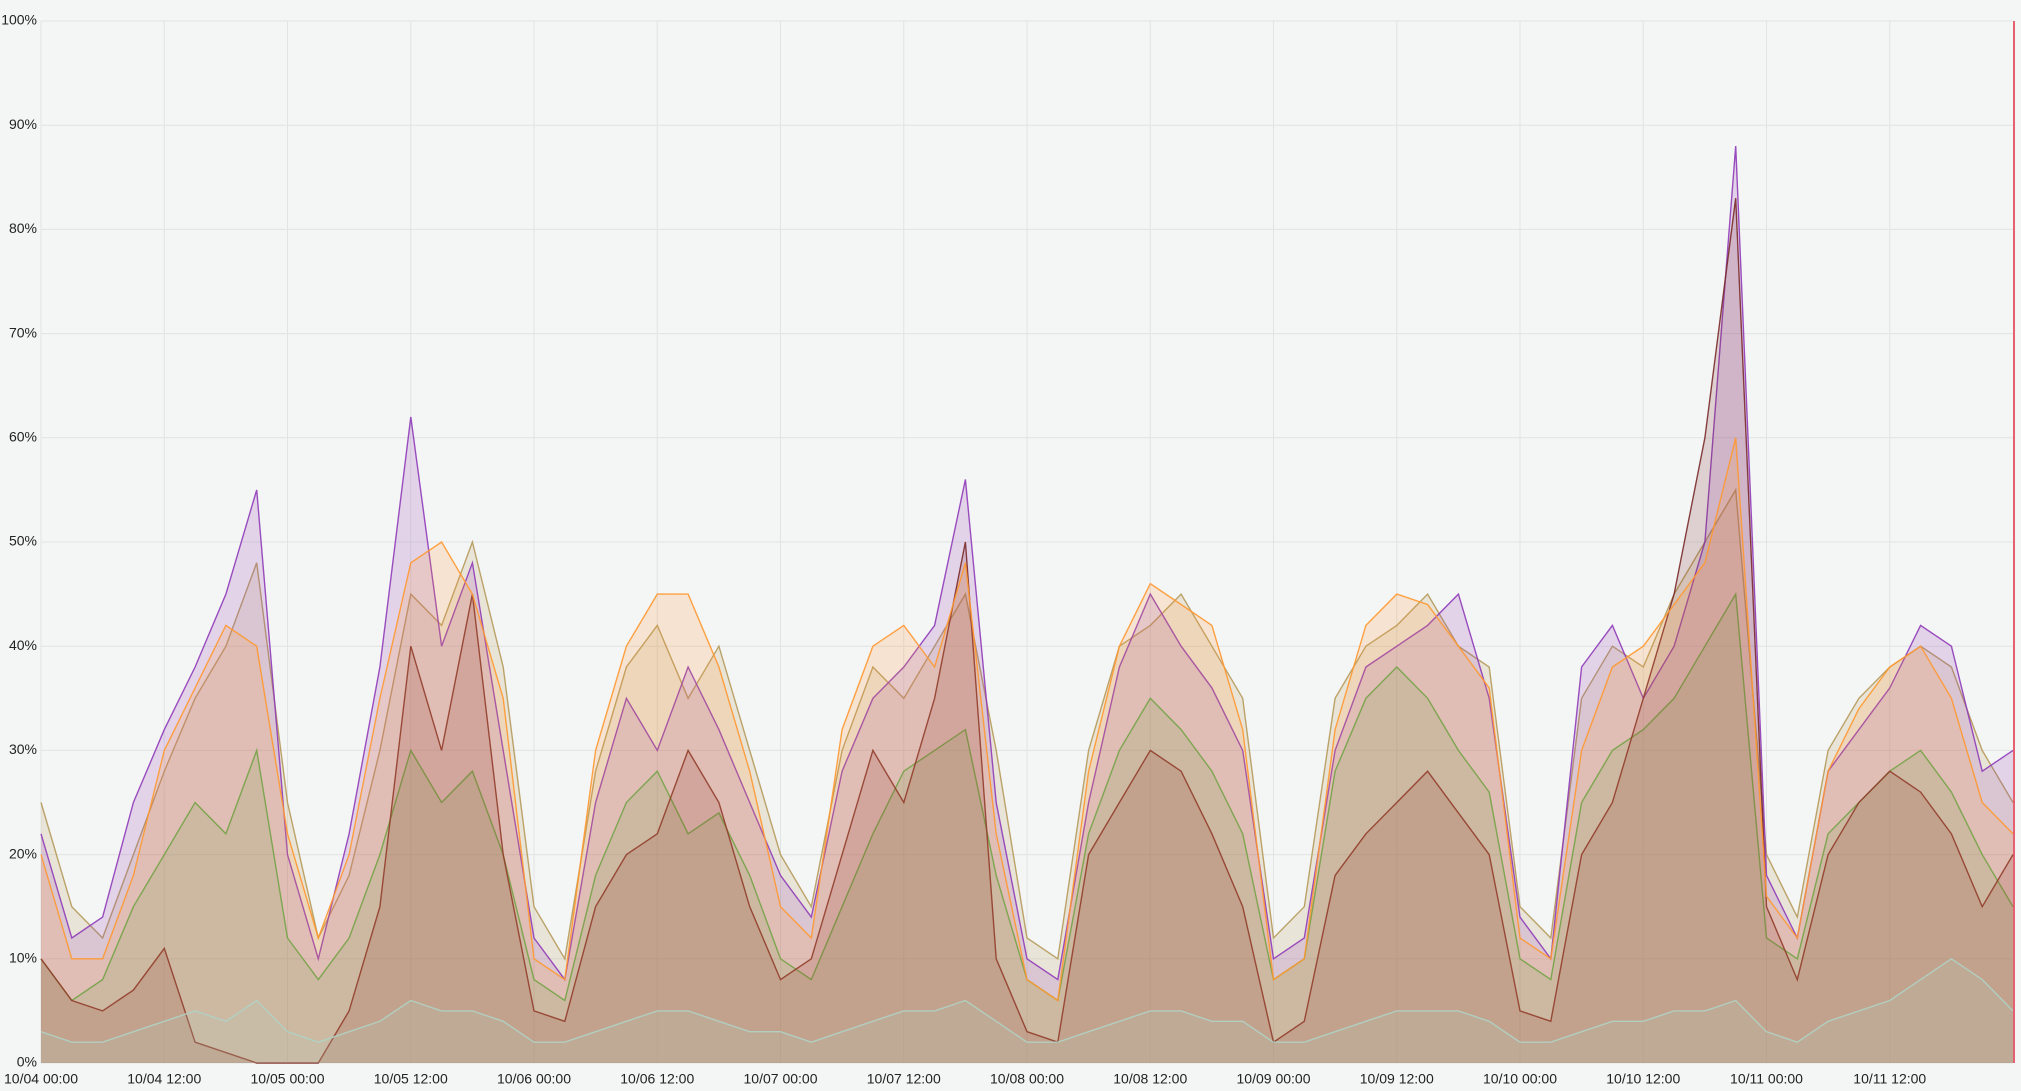 The height and width of the screenshot is (1091, 2021). What do you see at coordinates (1274, 1079) in the screenshot?
I see `x-tick-label: 10/09 00:00` at bounding box center [1274, 1079].